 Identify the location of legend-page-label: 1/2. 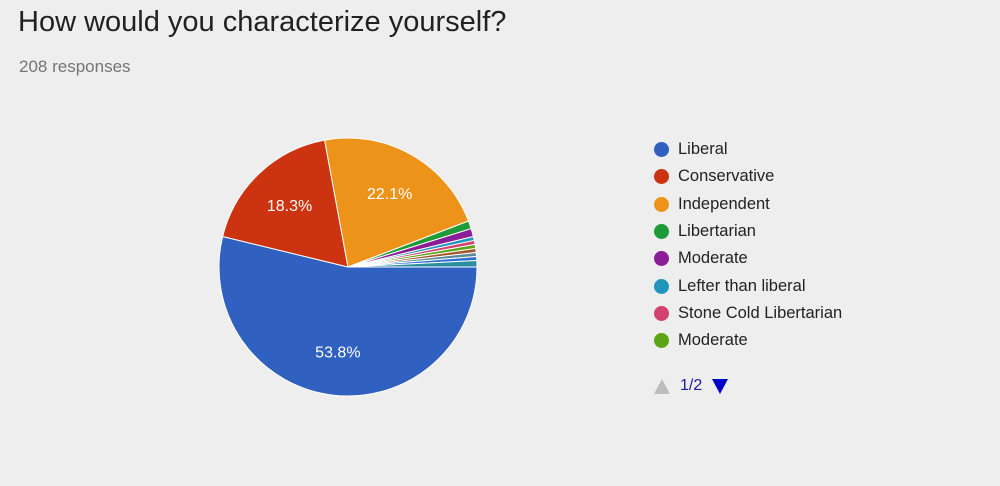
(691, 385).